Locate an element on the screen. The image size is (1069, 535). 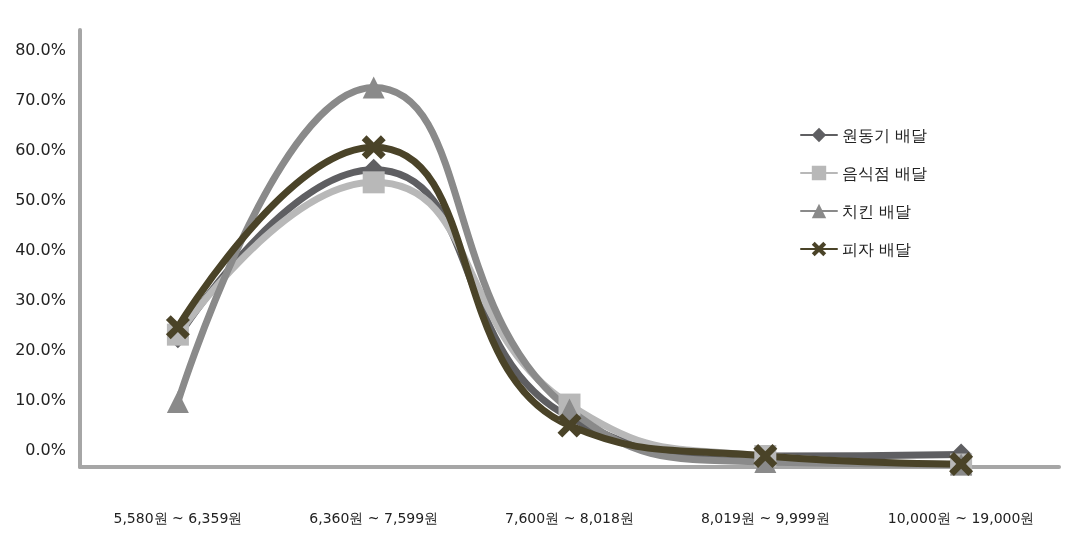
y-tick-label: 60.0% is located at coordinates (40, 150).